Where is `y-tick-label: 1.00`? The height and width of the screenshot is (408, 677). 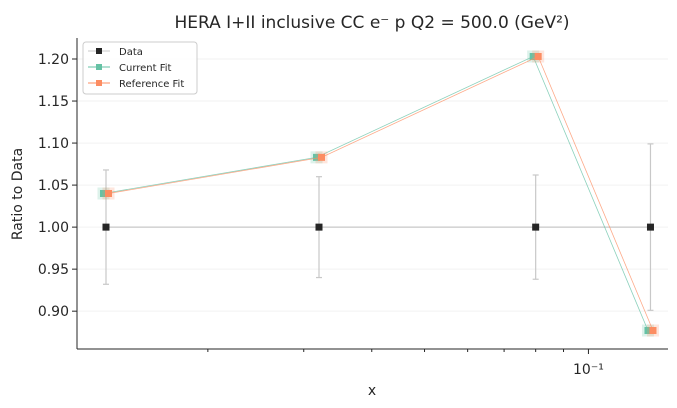 y-tick-label: 1.00 is located at coordinates (53, 228).